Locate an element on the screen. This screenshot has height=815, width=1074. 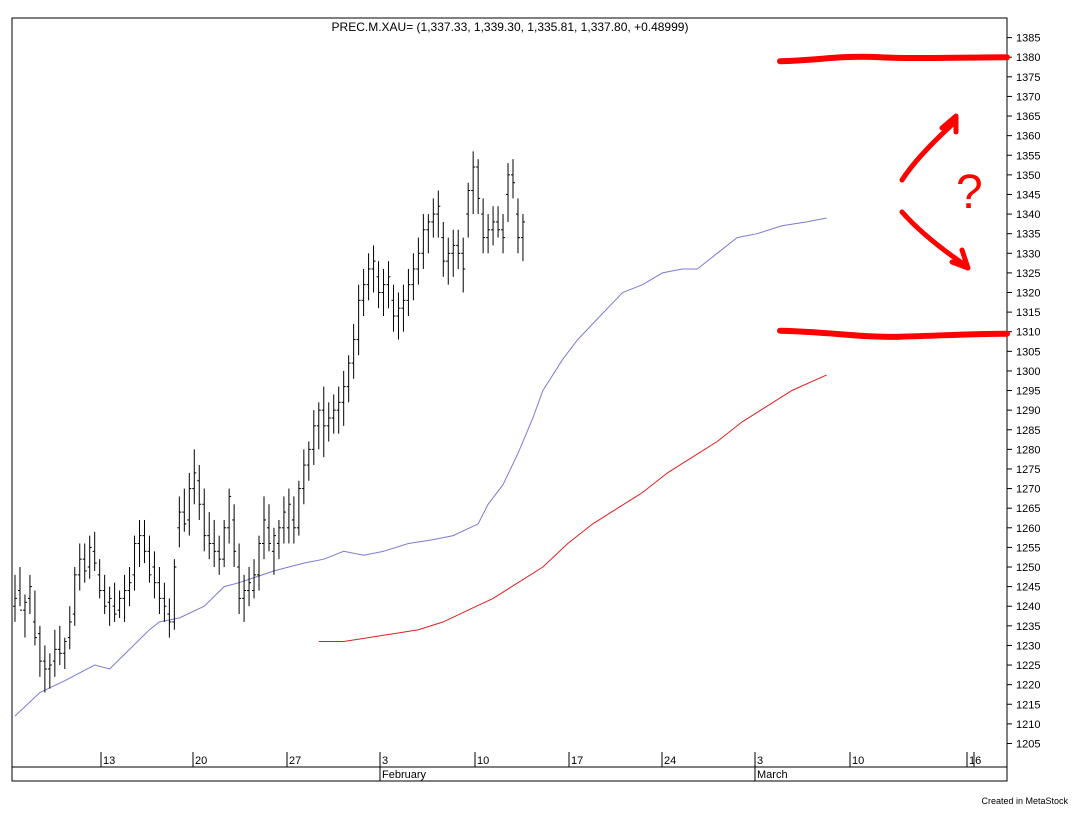
y-tick-label: 1375 is located at coordinates (1028, 78).